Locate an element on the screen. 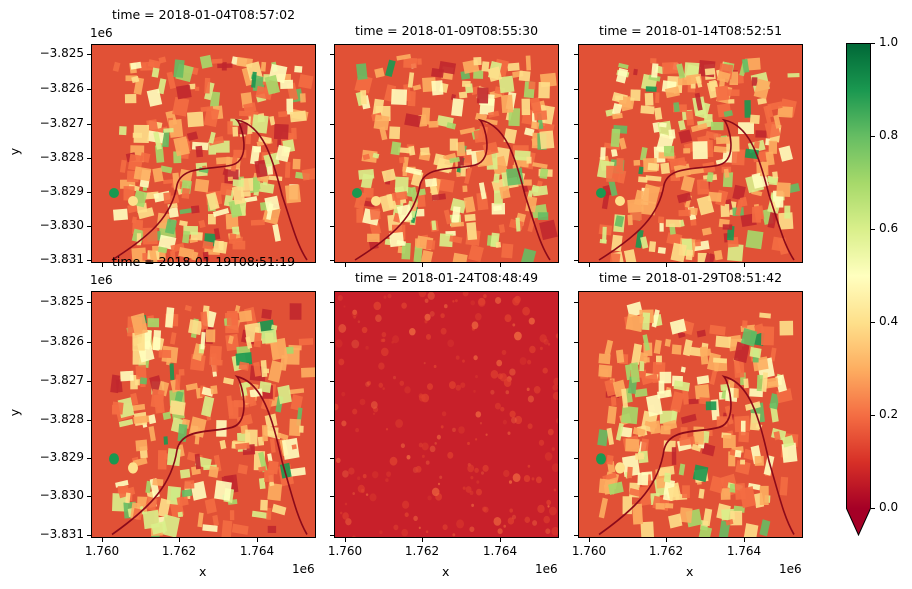 The height and width of the screenshot is (589, 912). subplot-title: time = 2018-01-19T08:51:19 is located at coordinates (203, 261).